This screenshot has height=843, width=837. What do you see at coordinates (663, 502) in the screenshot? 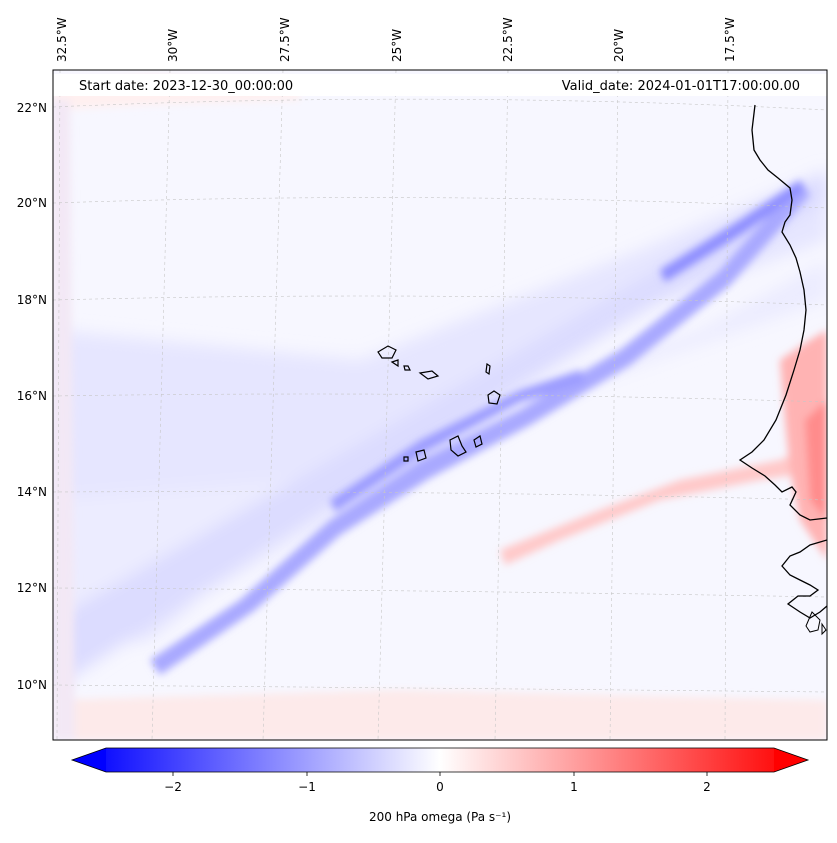
I see `descent-band` at bounding box center [663, 502].